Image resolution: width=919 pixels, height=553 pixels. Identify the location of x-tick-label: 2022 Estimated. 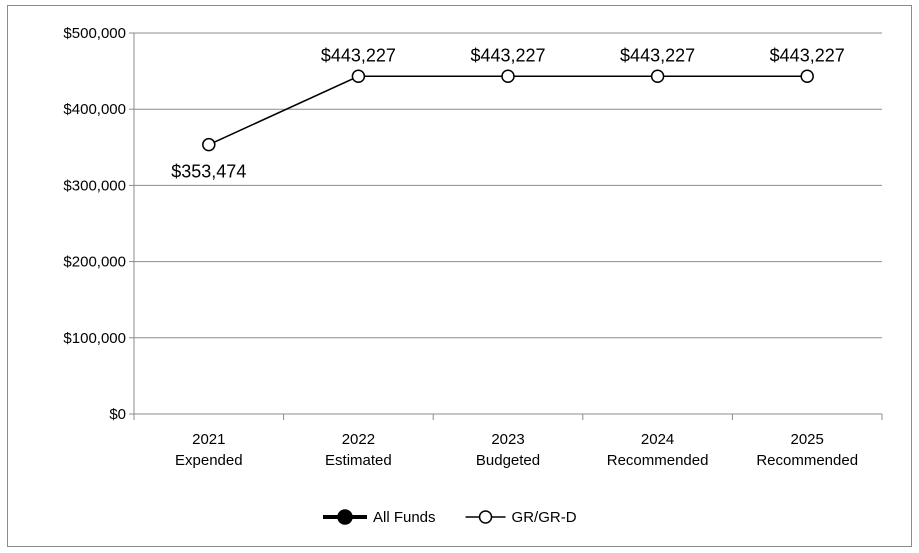
(358, 450).